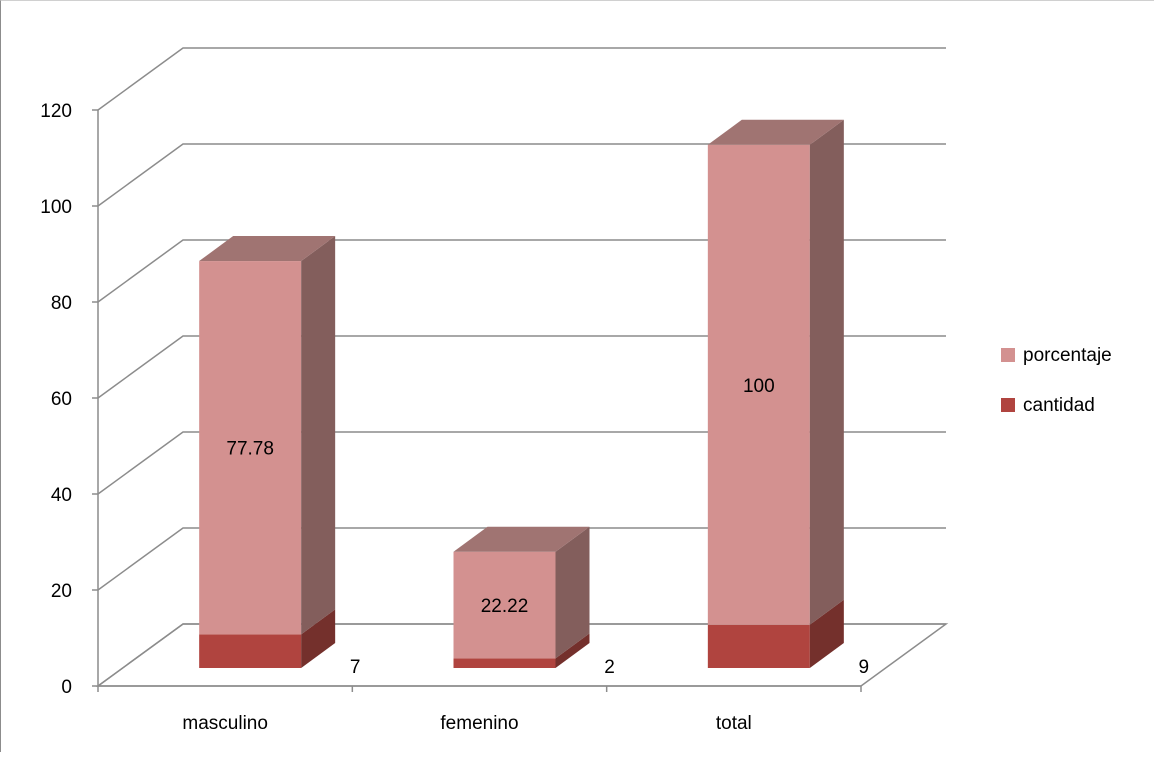  I want to click on bar-side-cantidad-total, so click(826, 633).